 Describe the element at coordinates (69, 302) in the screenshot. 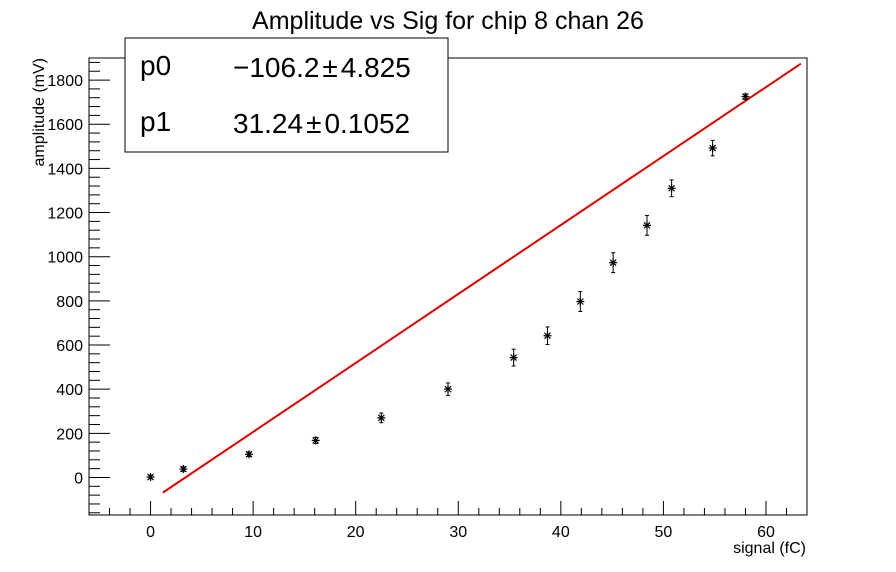

I see `y-tick-label: 800` at that location.